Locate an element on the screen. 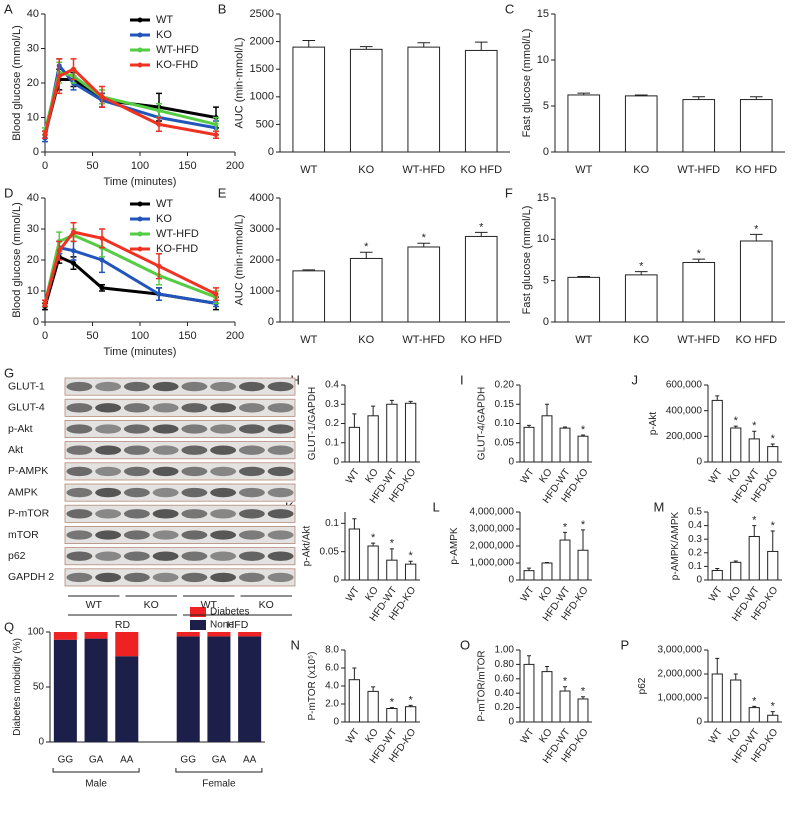 The width and height of the screenshot is (800, 826). y-axis-label: p62 is located at coordinates (642, 685).